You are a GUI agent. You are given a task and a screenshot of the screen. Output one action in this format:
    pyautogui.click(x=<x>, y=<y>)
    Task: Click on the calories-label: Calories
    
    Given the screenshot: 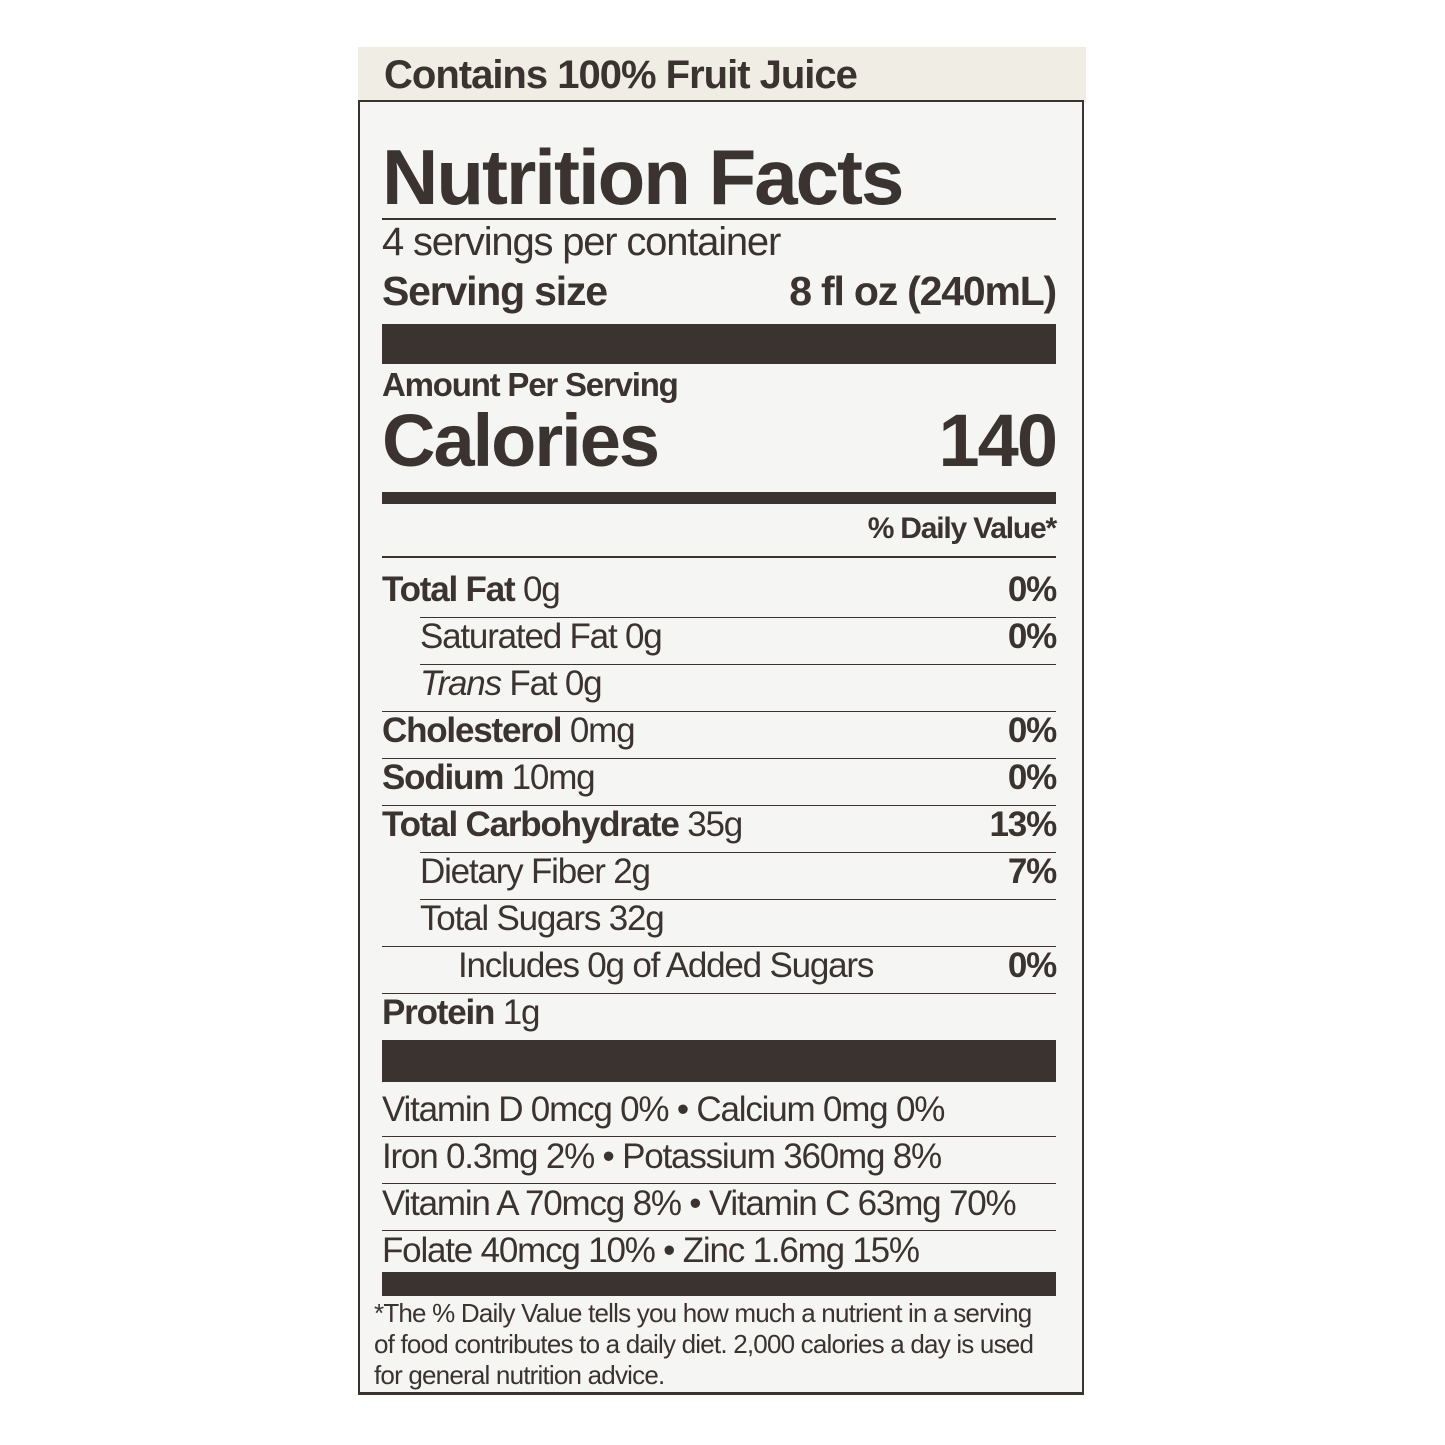 What is the action you would take?
    pyautogui.click(x=521, y=440)
    